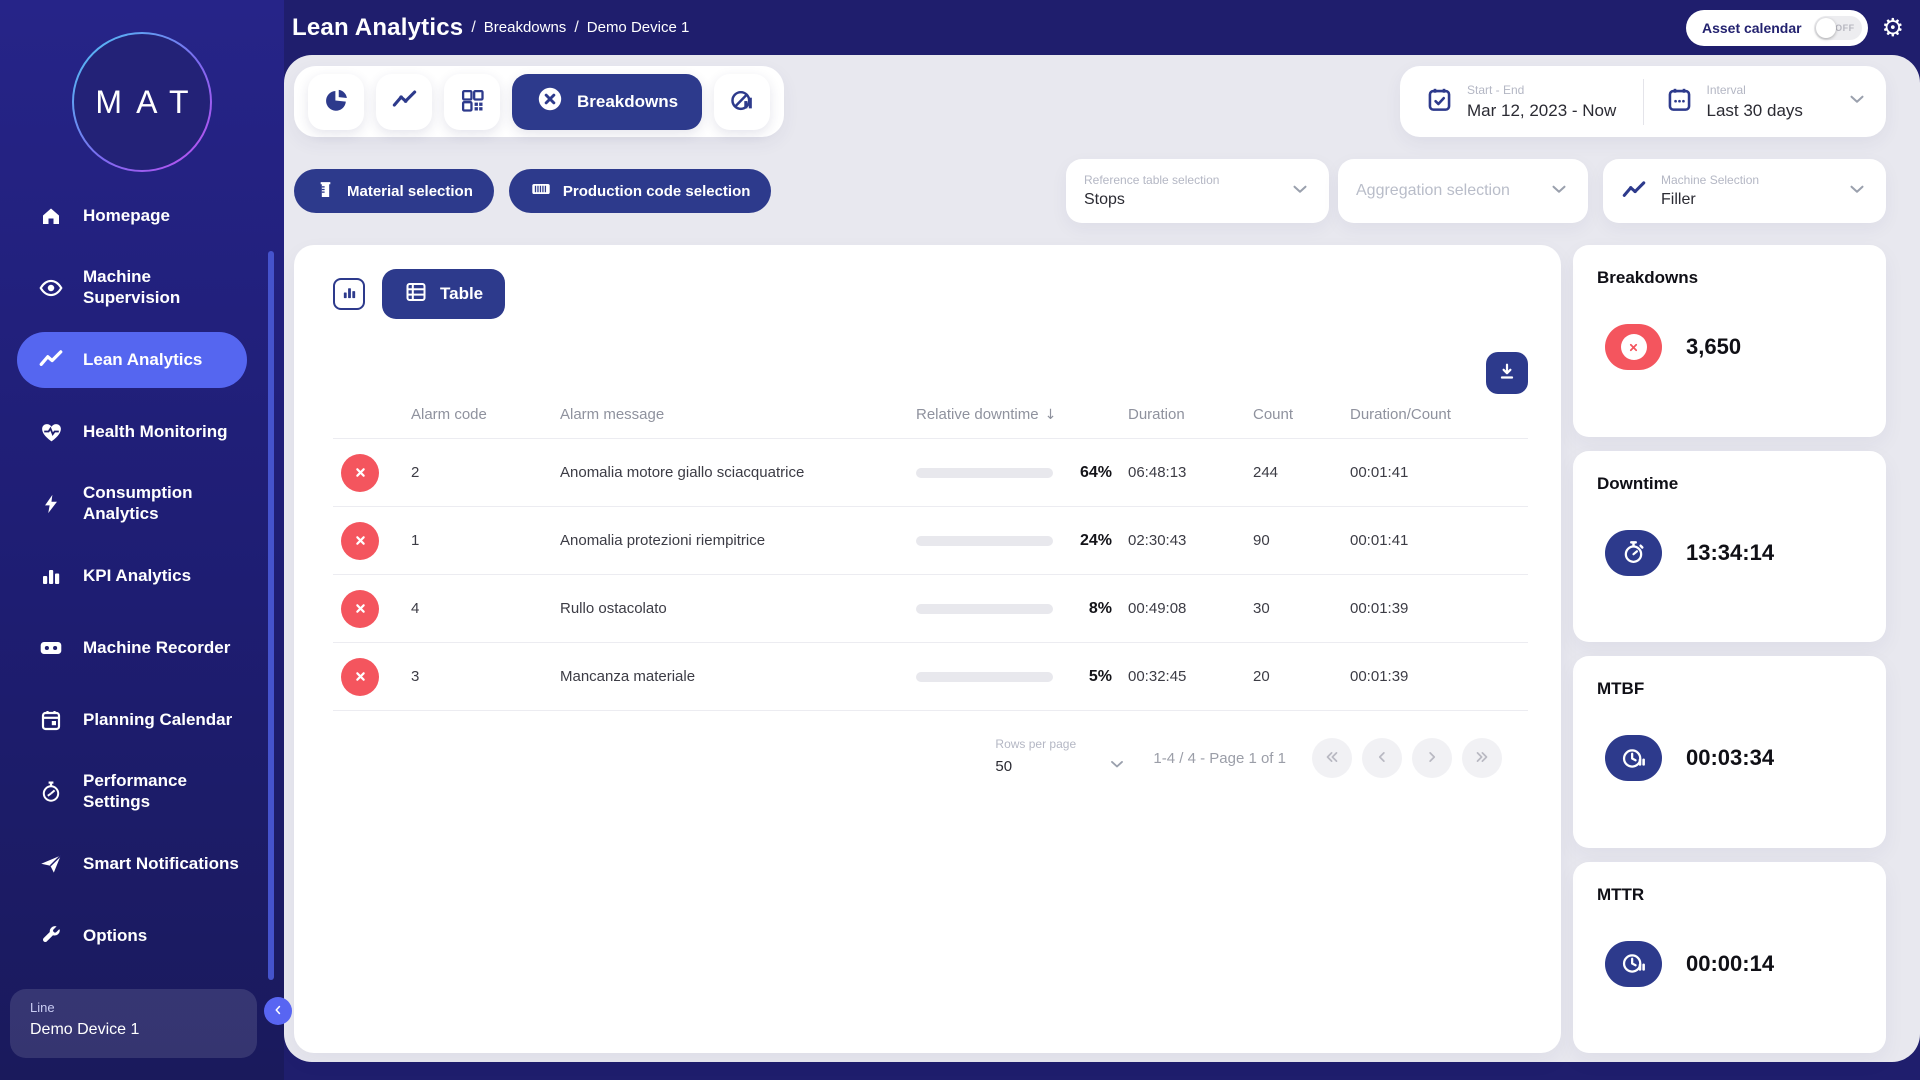  What do you see at coordinates (638, 27) in the screenshot?
I see `breadcrumb-item: Demo Device 1` at bounding box center [638, 27].